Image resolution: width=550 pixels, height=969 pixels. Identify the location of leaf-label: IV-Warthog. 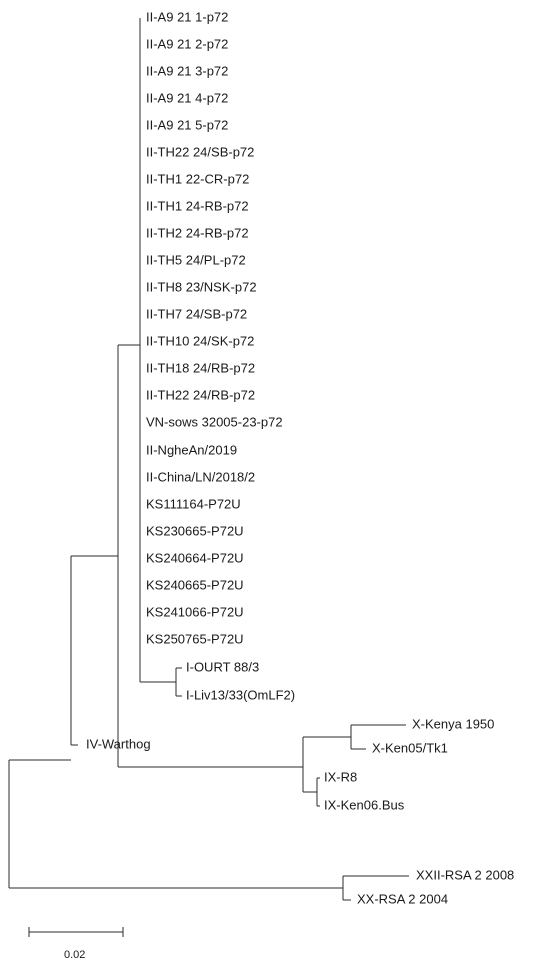
(118, 743).